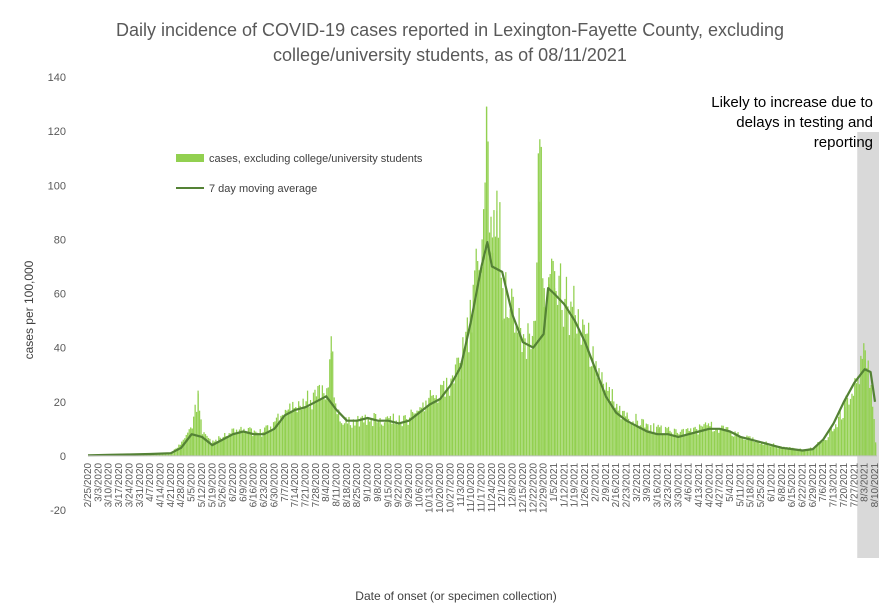 The height and width of the screenshot is (607, 887). What do you see at coordinates (63, 457) in the screenshot?
I see `y-tick-label: 0` at bounding box center [63, 457].